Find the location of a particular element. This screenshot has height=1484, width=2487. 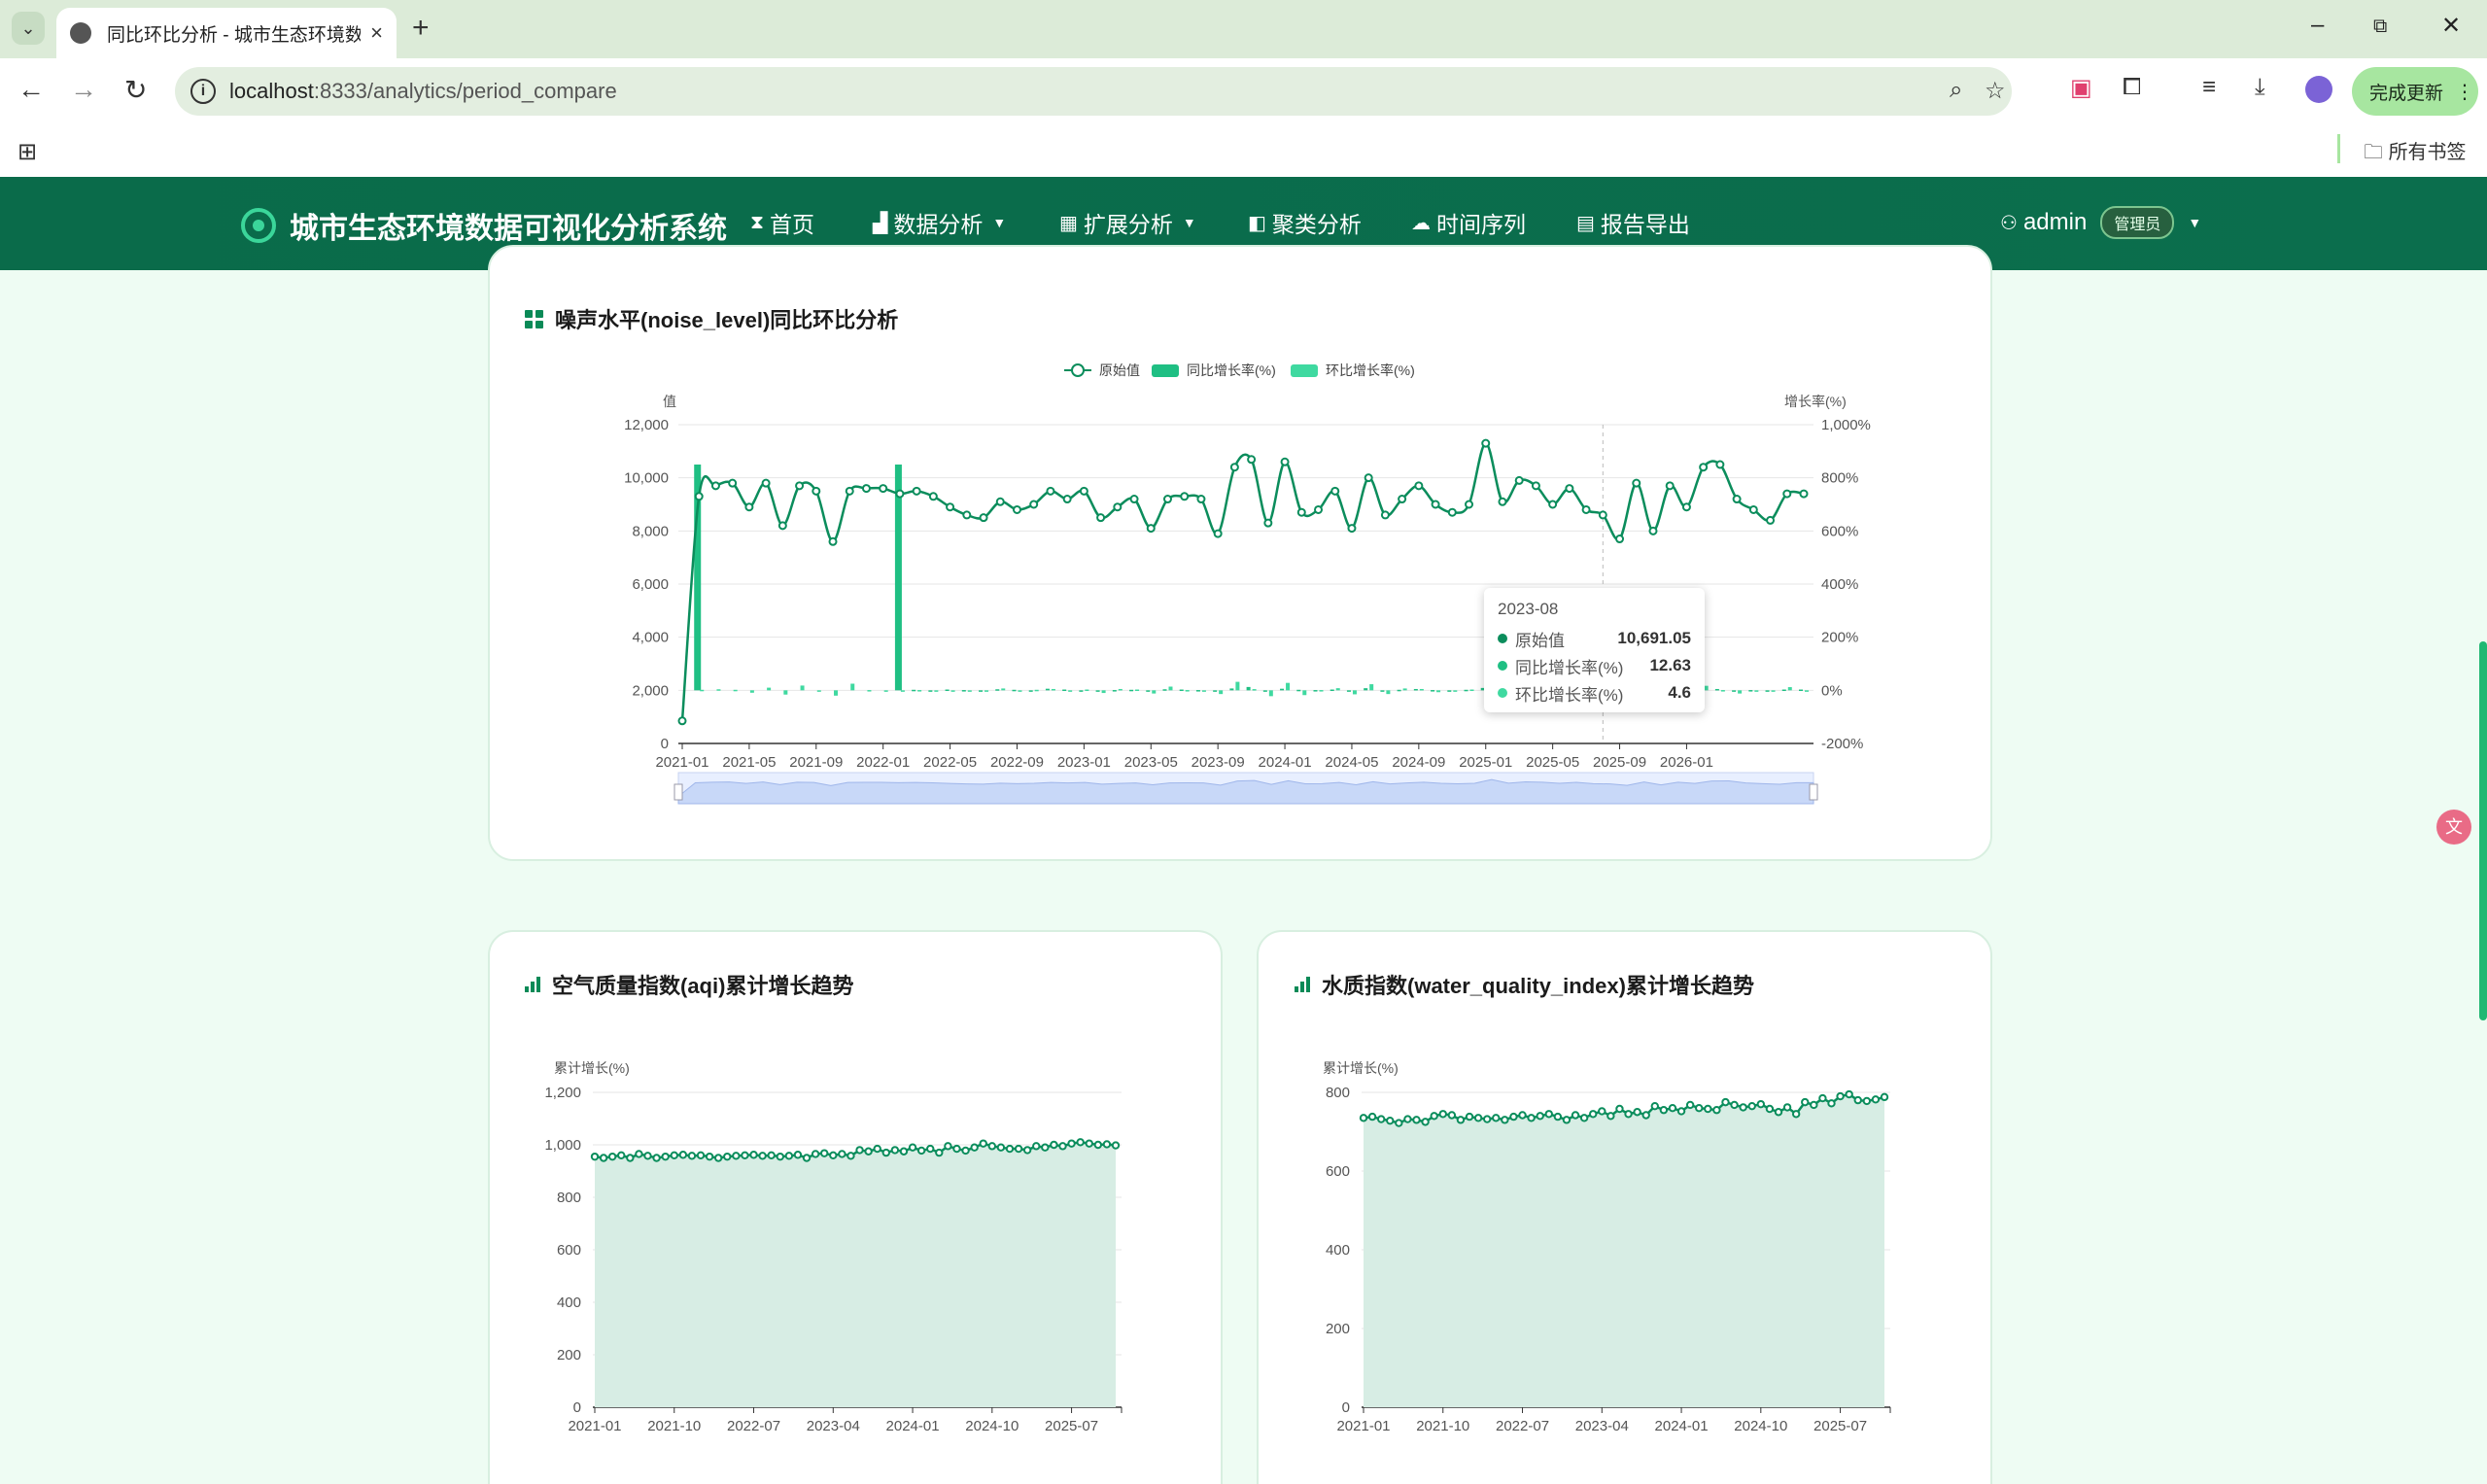

reload-icon: ↻ is located at coordinates (136, 90).